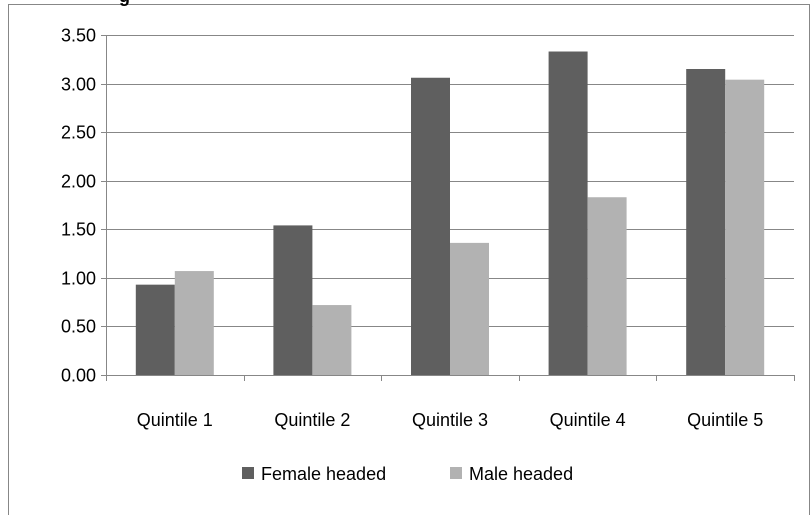 Image resolution: width=811 pixels, height=515 pixels. What do you see at coordinates (124, 3) in the screenshot?
I see `chart-title-fragment: g` at bounding box center [124, 3].